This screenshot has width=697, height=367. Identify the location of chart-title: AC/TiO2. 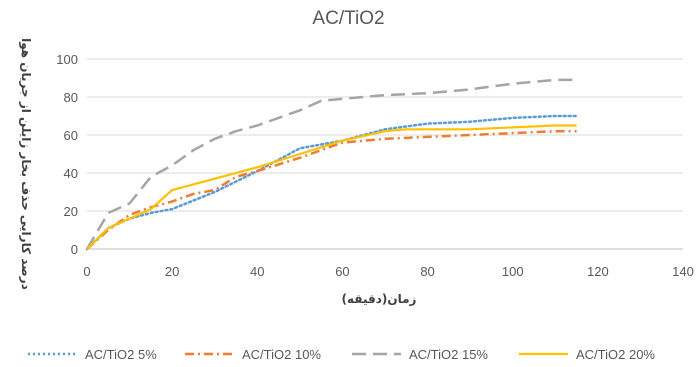
(348, 18).